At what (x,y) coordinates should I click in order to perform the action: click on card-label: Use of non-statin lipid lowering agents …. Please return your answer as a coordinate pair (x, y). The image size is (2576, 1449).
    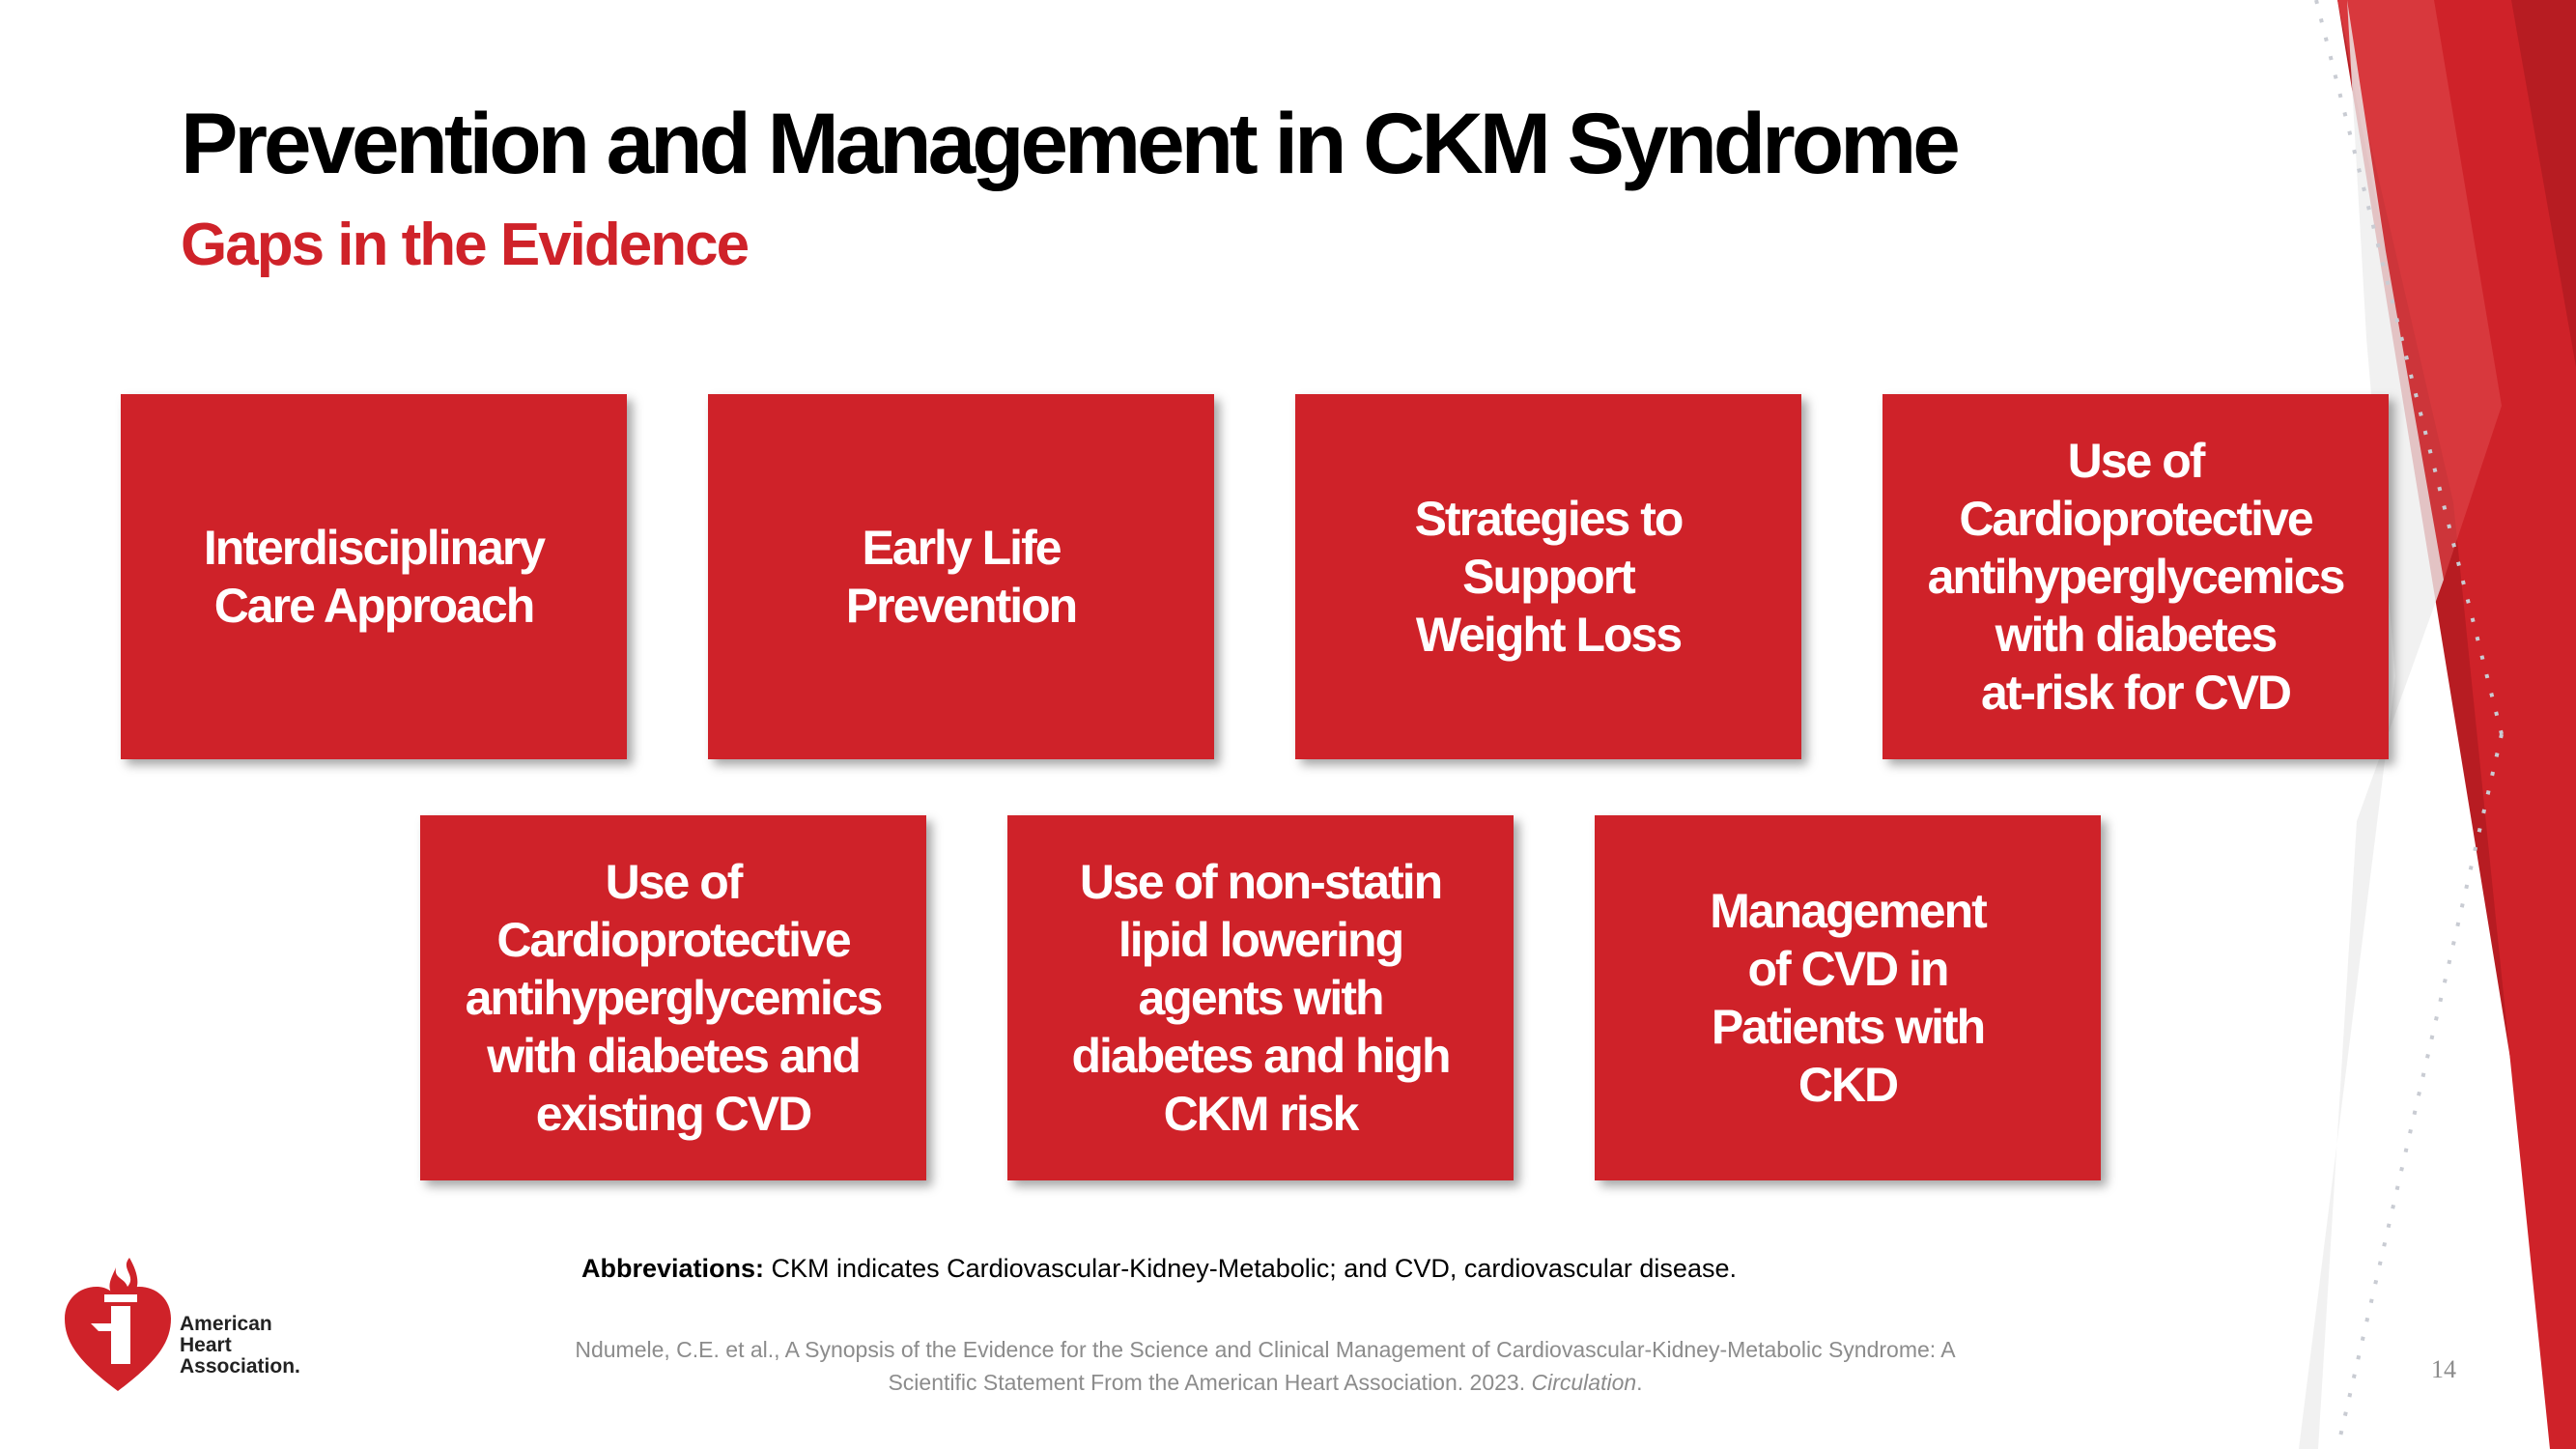
    Looking at the image, I should click on (1261, 998).